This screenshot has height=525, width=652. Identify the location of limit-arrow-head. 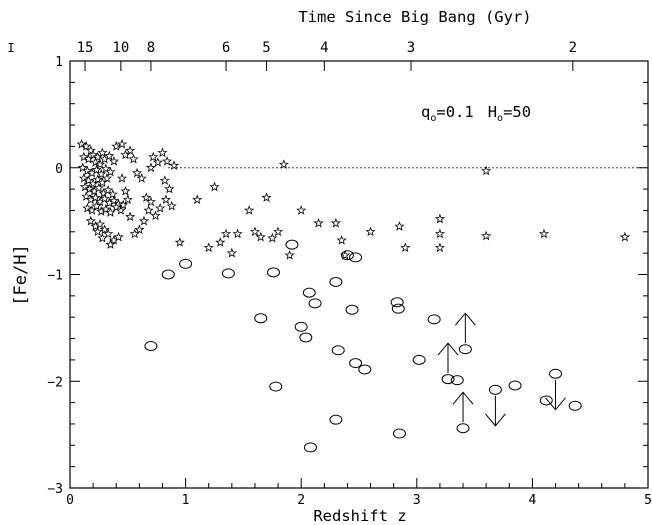
(448, 349).